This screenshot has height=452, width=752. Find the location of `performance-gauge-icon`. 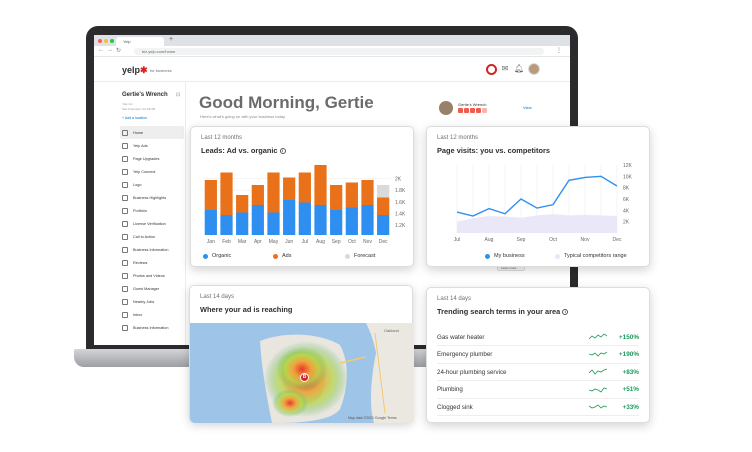

performance-gauge-icon is located at coordinates (491, 69).